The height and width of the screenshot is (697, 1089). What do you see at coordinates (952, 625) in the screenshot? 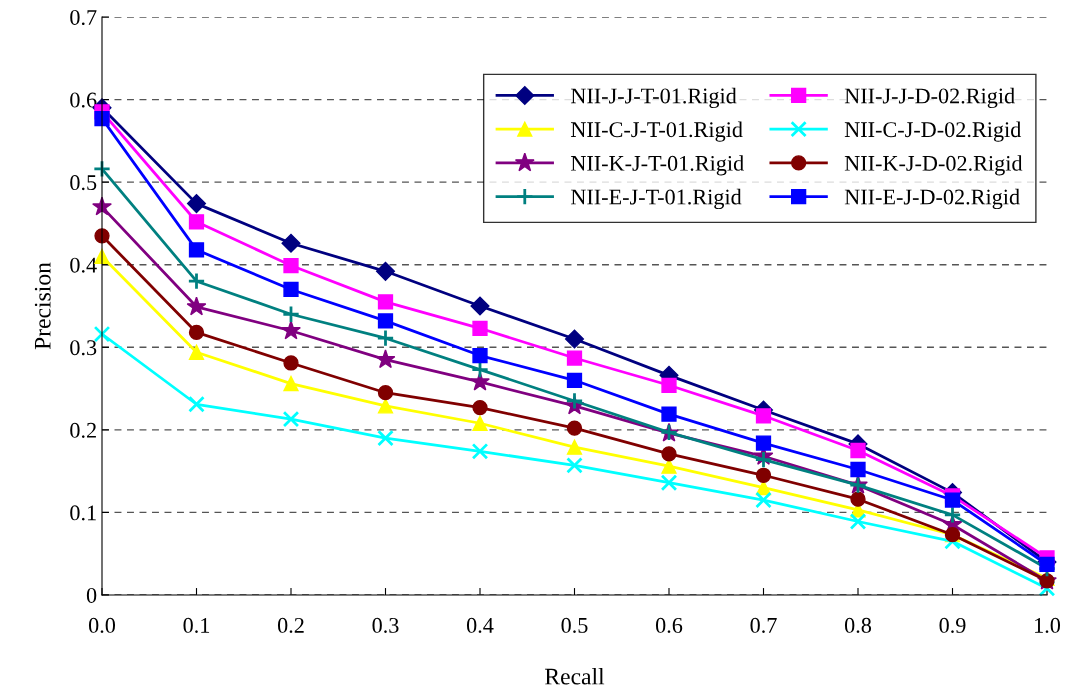
I see `x-tick-label: 0.9` at bounding box center [952, 625].